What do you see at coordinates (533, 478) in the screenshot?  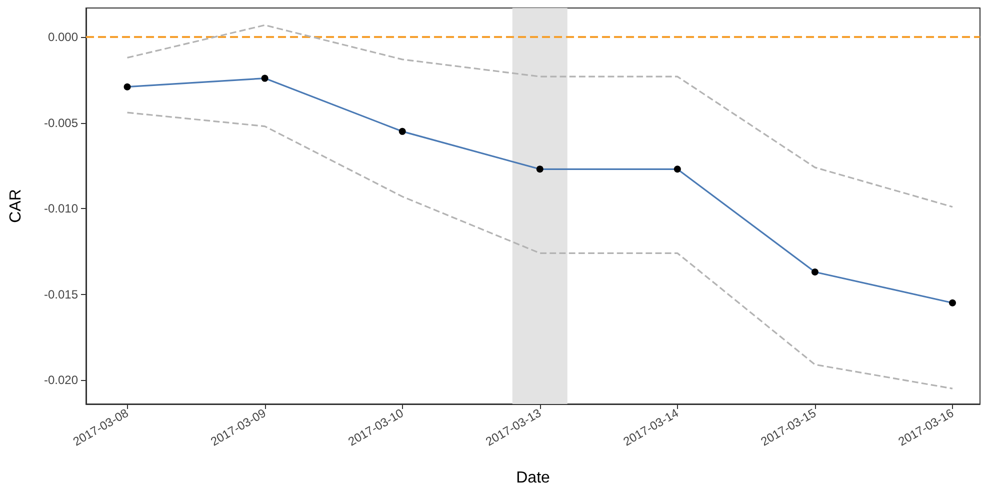 I see `x-axis-title: Date` at bounding box center [533, 478].